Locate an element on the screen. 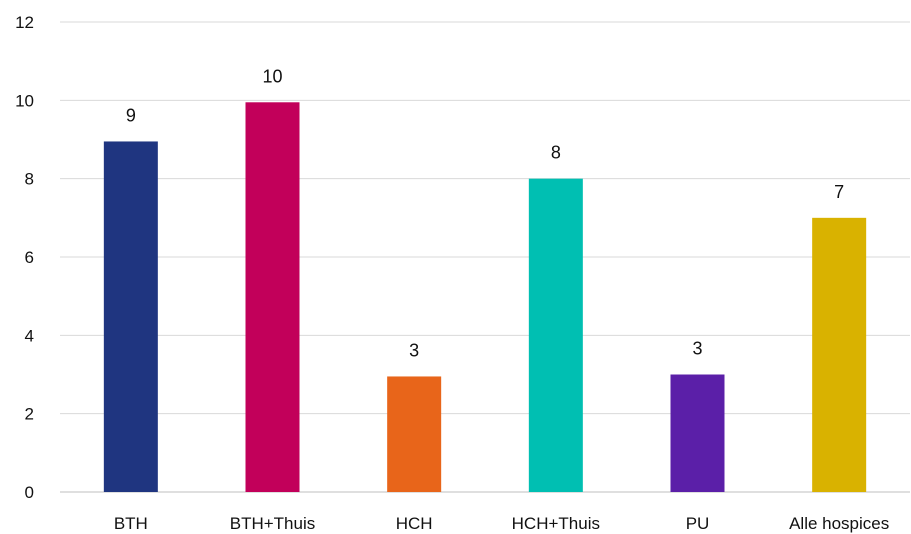  x-tick-label: BTH+Thuis is located at coordinates (273, 523).